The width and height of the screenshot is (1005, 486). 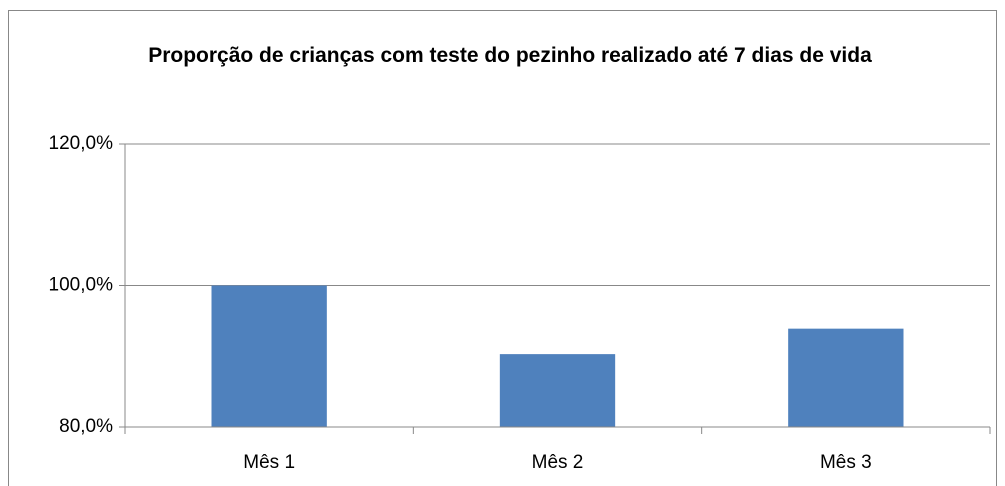 I want to click on y-tick-label: 120,0%, so click(x=81, y=143).